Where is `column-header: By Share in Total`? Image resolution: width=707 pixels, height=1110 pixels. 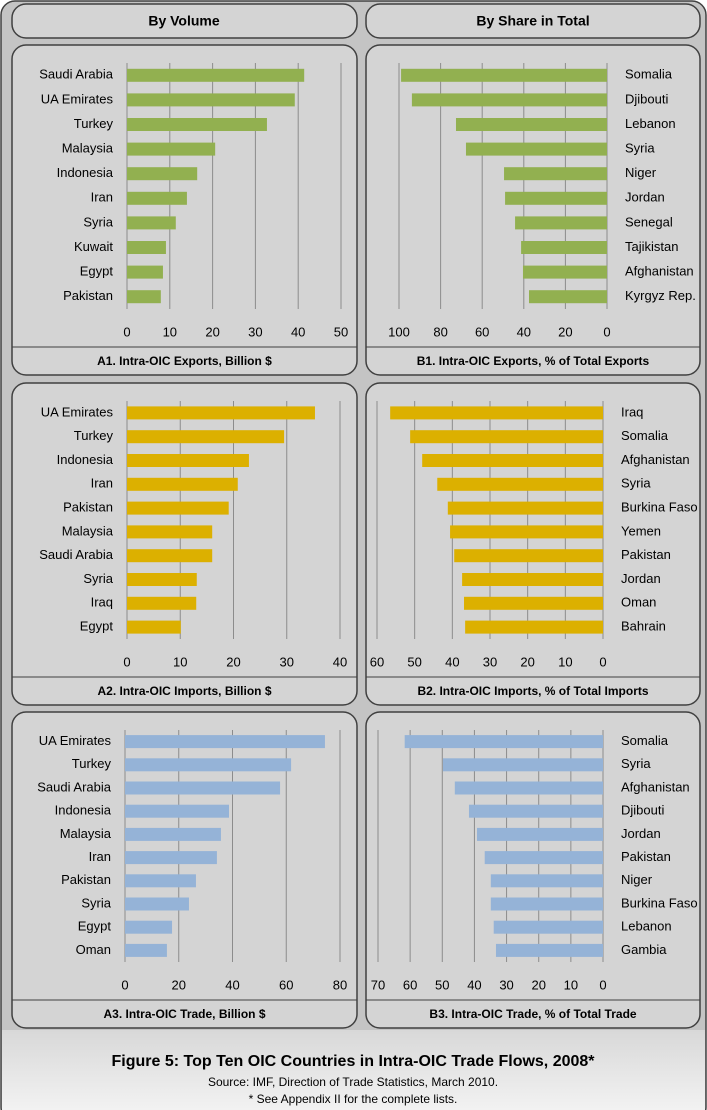
column-header: By Share in Total is located at coordinates (532, 21).